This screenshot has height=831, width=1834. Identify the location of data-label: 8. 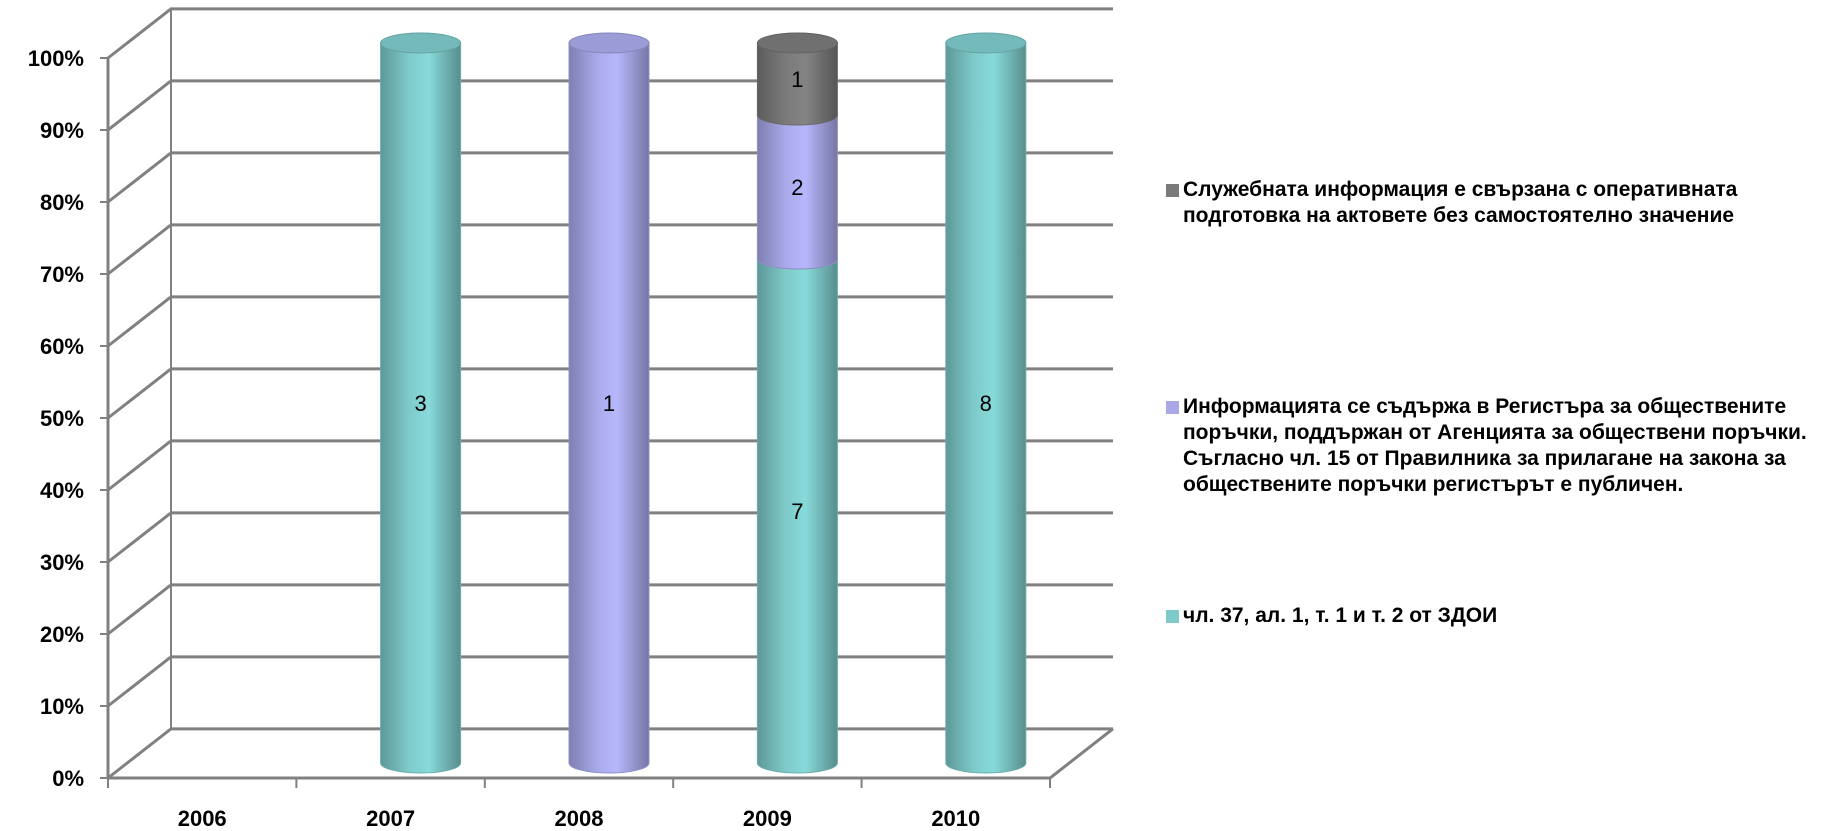
(986, 403).